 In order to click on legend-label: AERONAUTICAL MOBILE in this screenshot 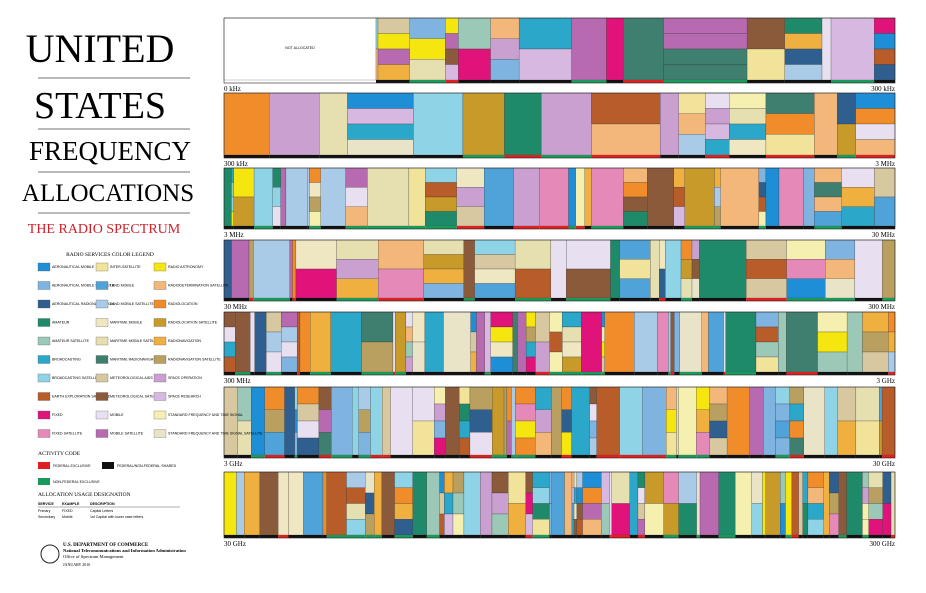, I will do `click(73, 267)`.